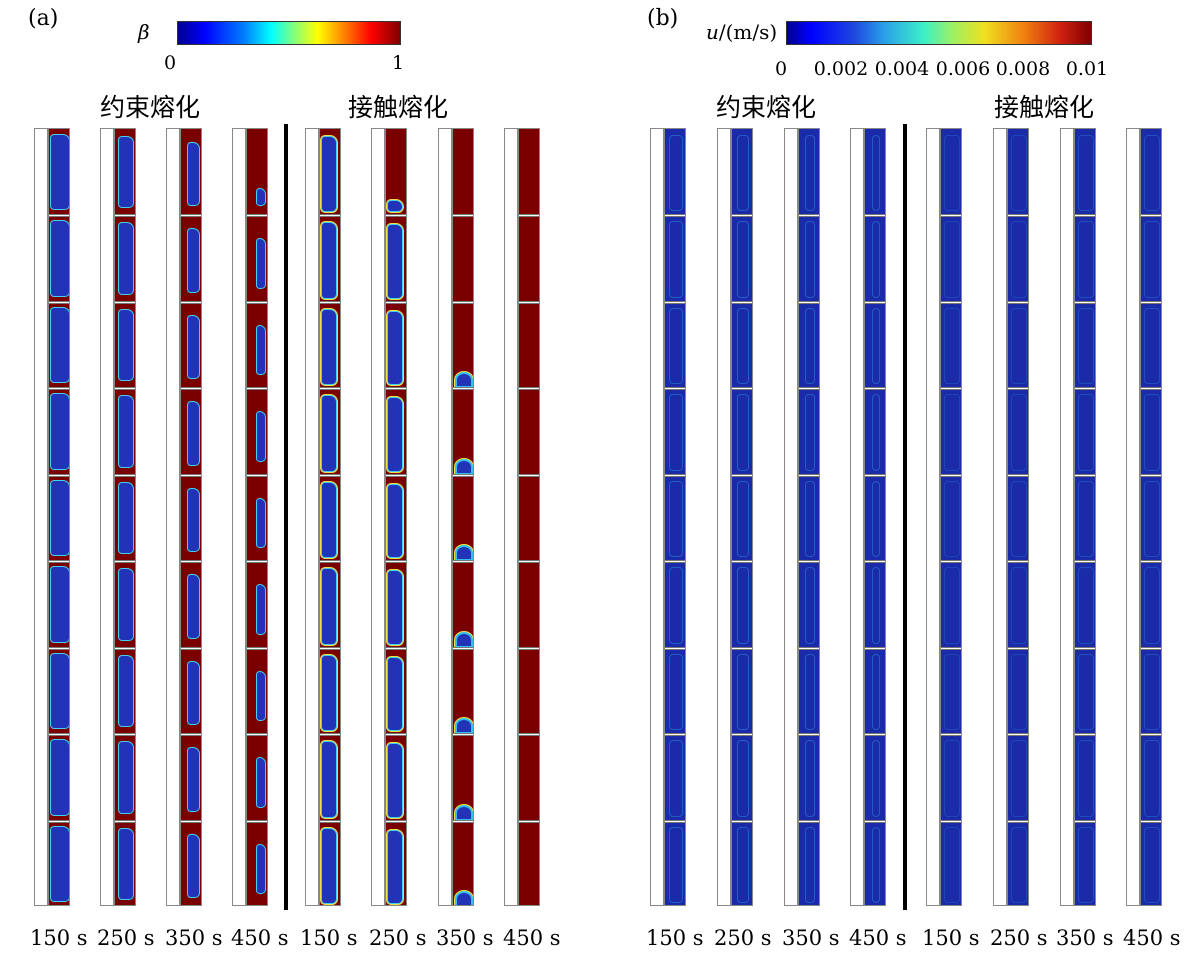 Image resolution: width=1200 pixels, height=954 pixels. Describe the element at coordinates (1085, 938) in the screenshot. I see `time-label: 350 s` at that location.